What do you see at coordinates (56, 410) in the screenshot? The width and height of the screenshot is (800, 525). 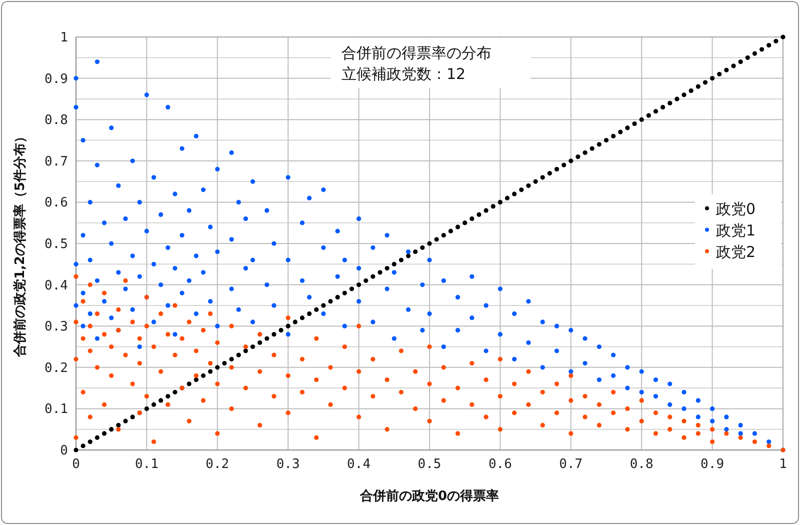 I see `y-tick-label: 0.1` at bounding box center [56, 410].